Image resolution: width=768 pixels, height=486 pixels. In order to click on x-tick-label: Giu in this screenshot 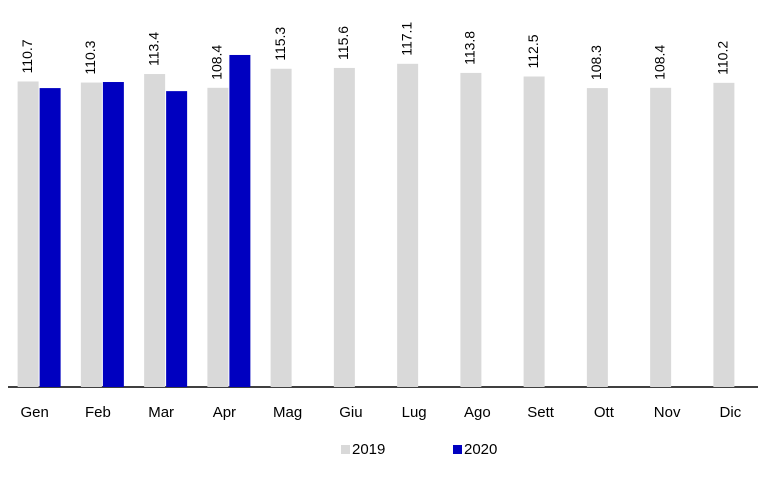, I will do `click(350, 412)`.